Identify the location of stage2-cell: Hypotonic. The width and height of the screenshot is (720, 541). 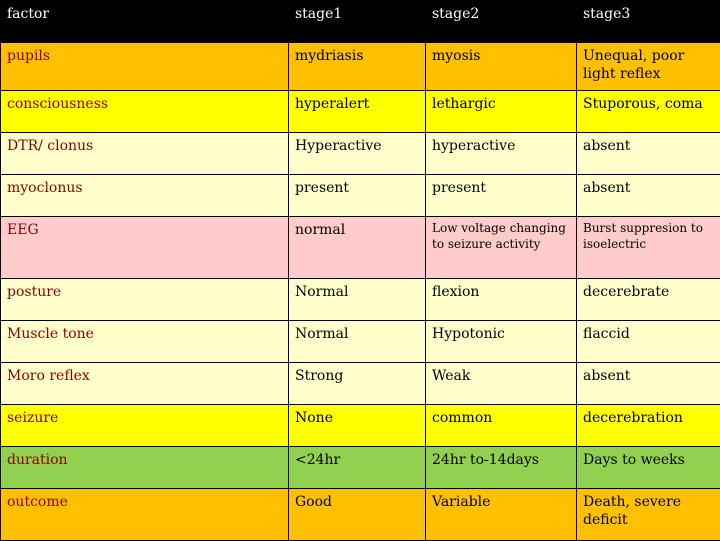
(501, 342).